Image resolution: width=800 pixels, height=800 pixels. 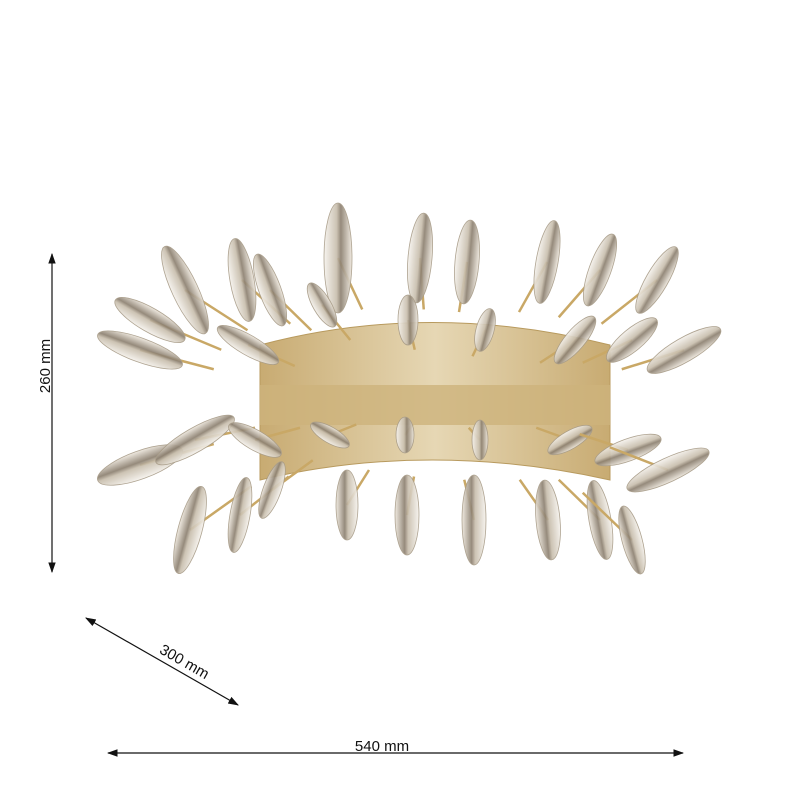 I want to click on depth-arrow, so click(x=162, y=661).